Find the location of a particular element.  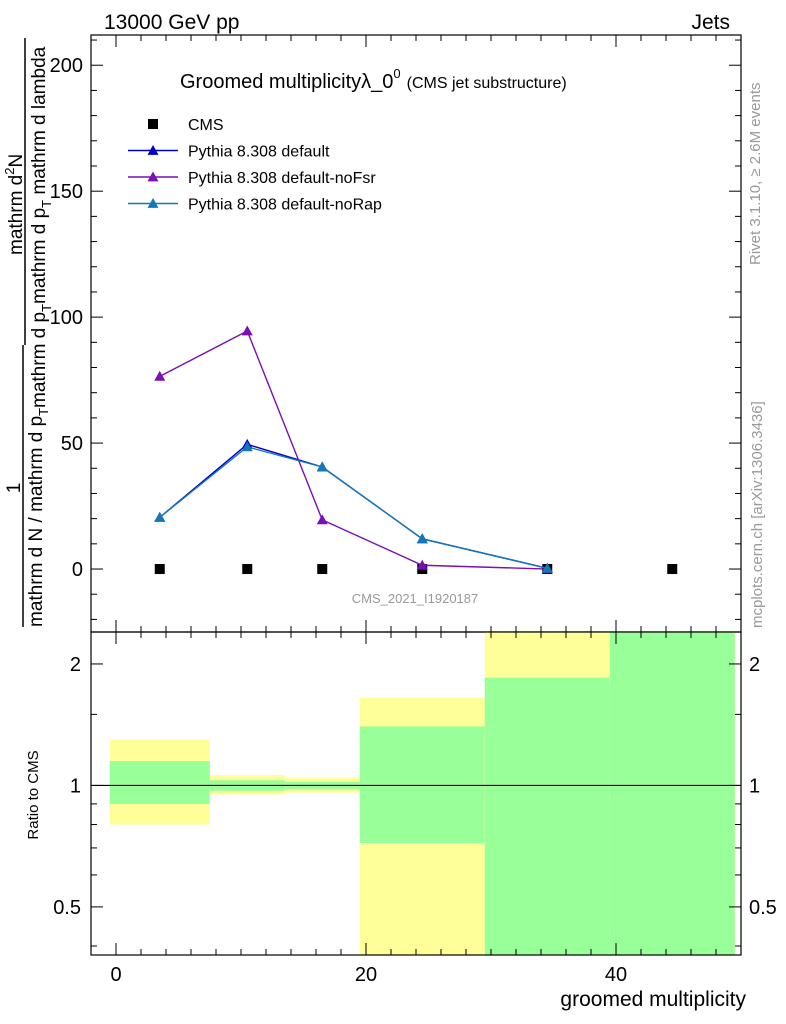

ylabel-right-denominator: mathrm d pTmathrm d pT mathrm d lambda is located at coordinates (41, 227).